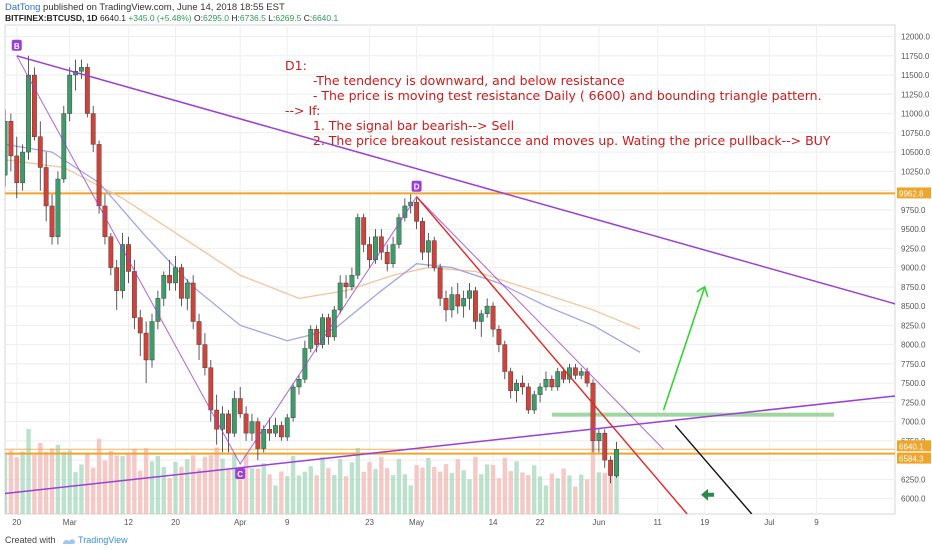 The height and width of the screenshot is (550, 932). Describe the element at coordinates (915, 152) in the screenshot. I see `y-tick-label: 10500.0` at that location.